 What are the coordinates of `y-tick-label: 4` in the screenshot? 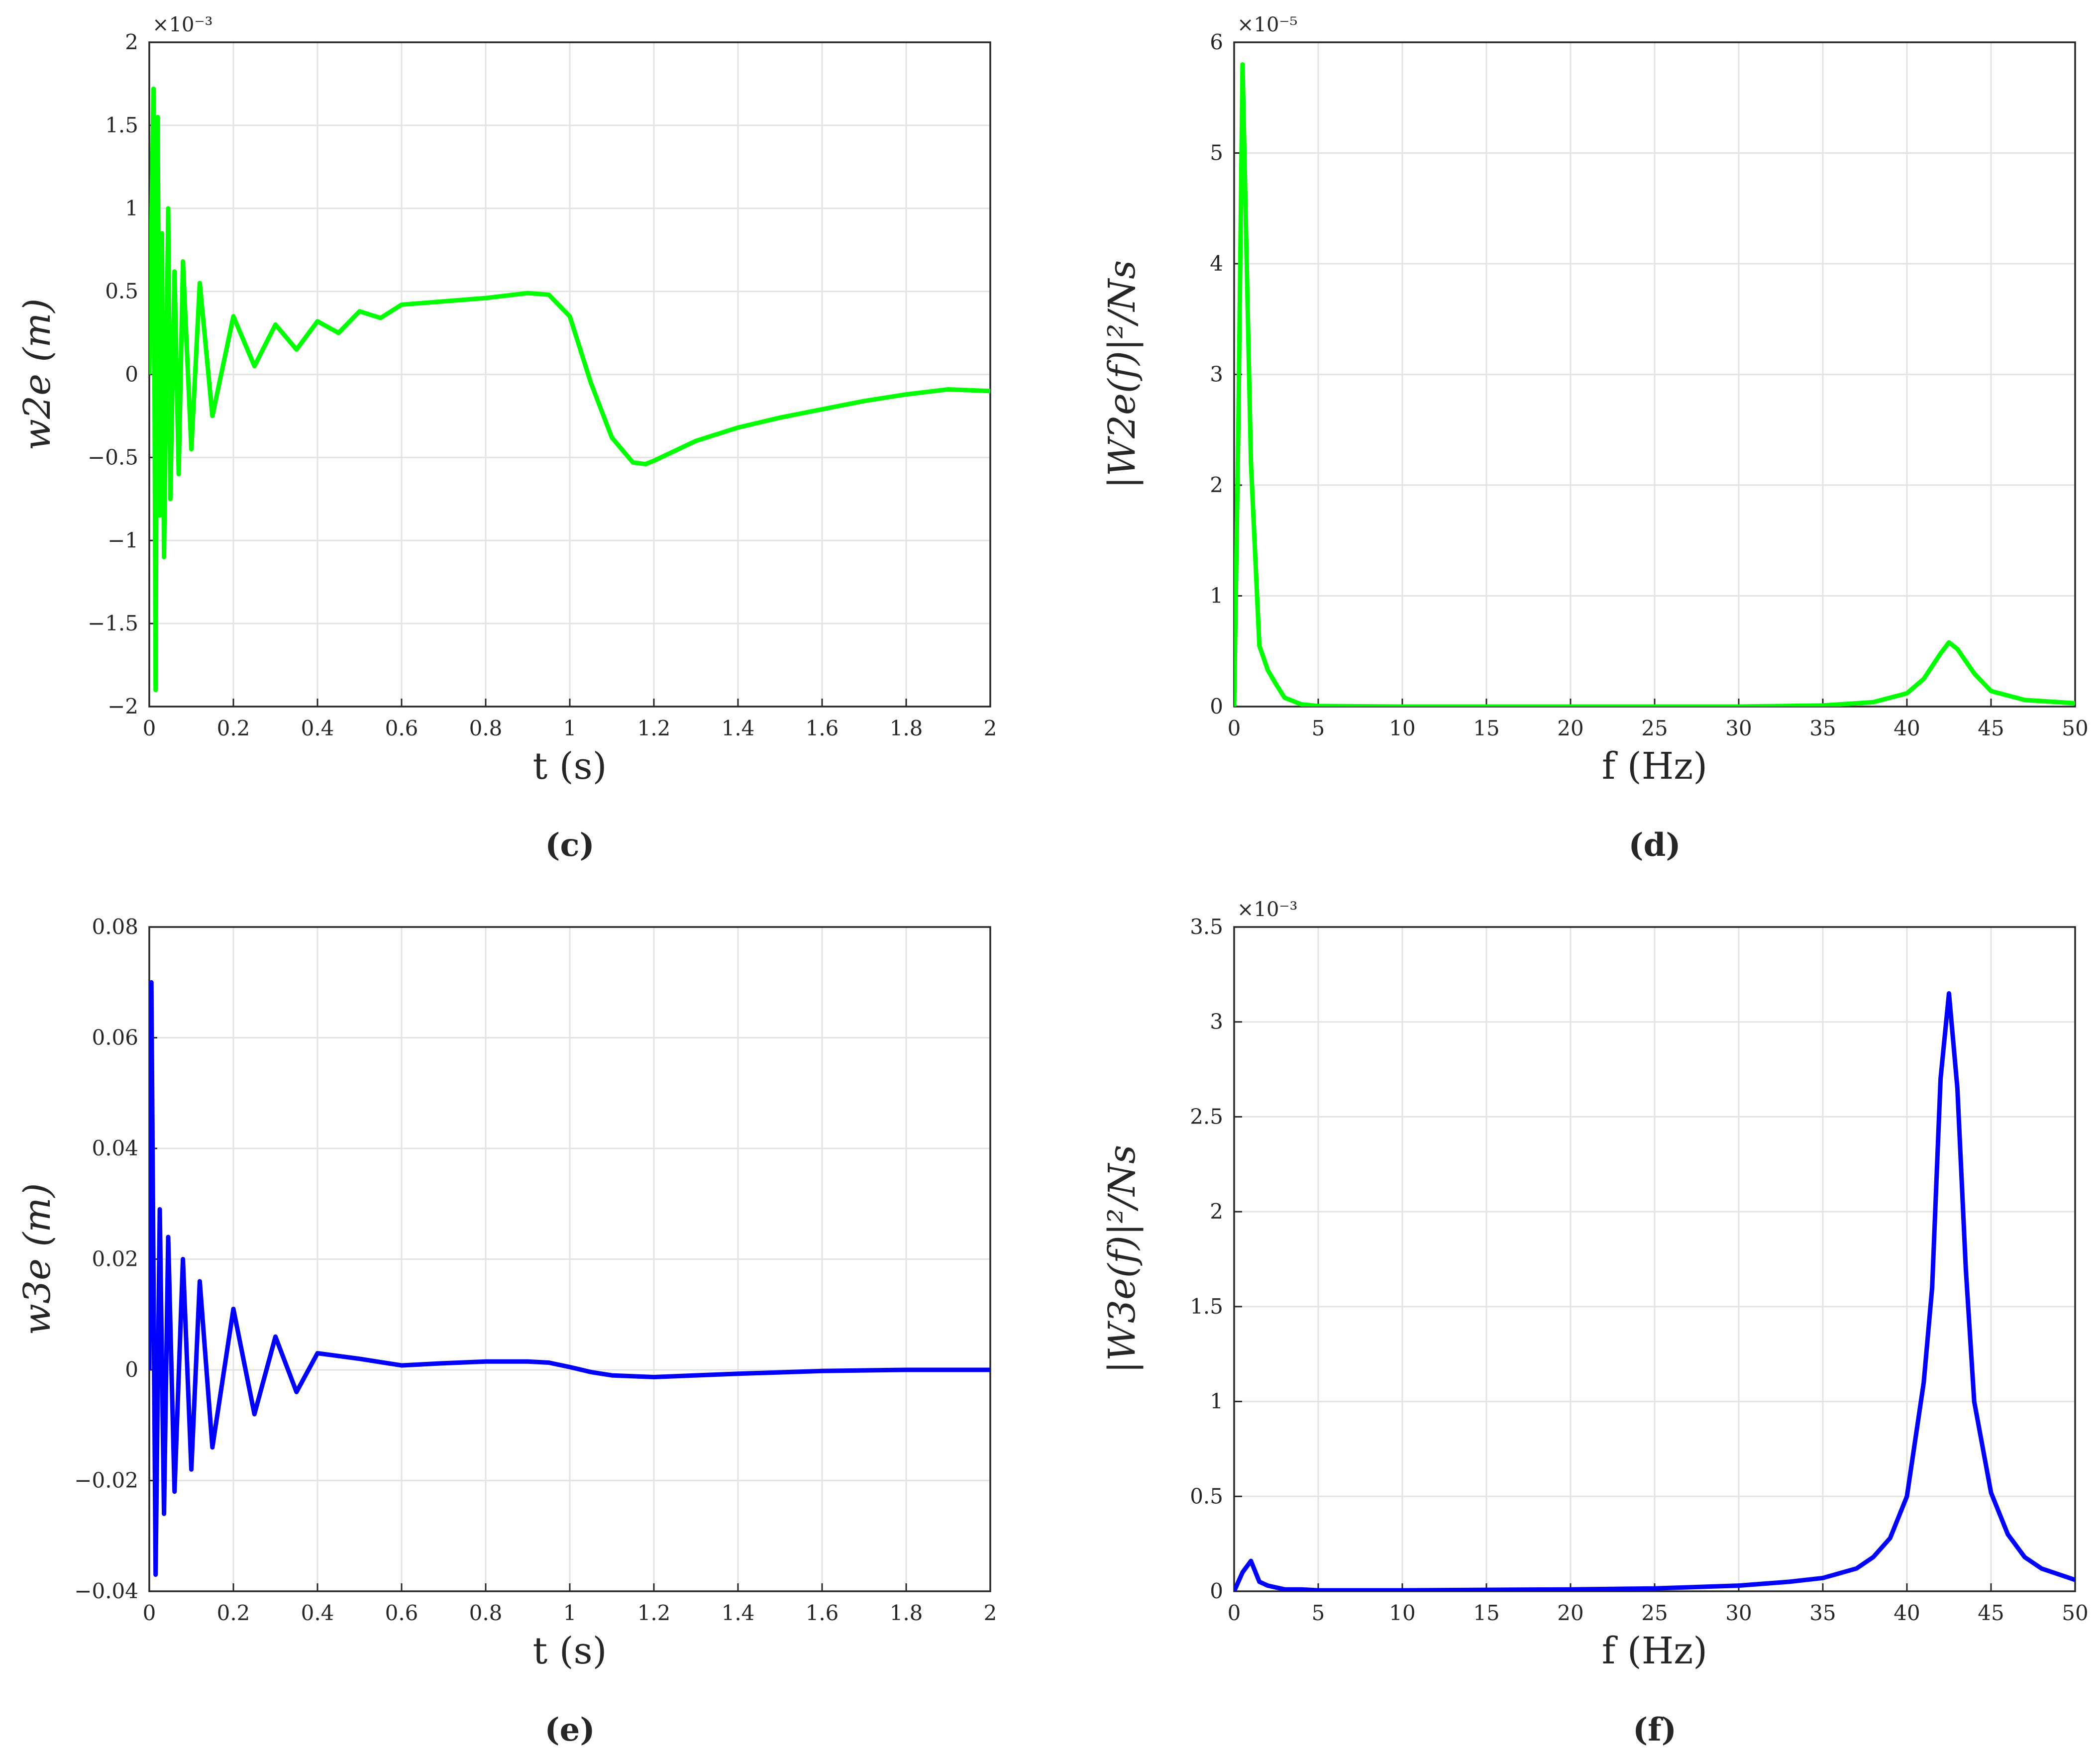 It's located at (1216, 263).